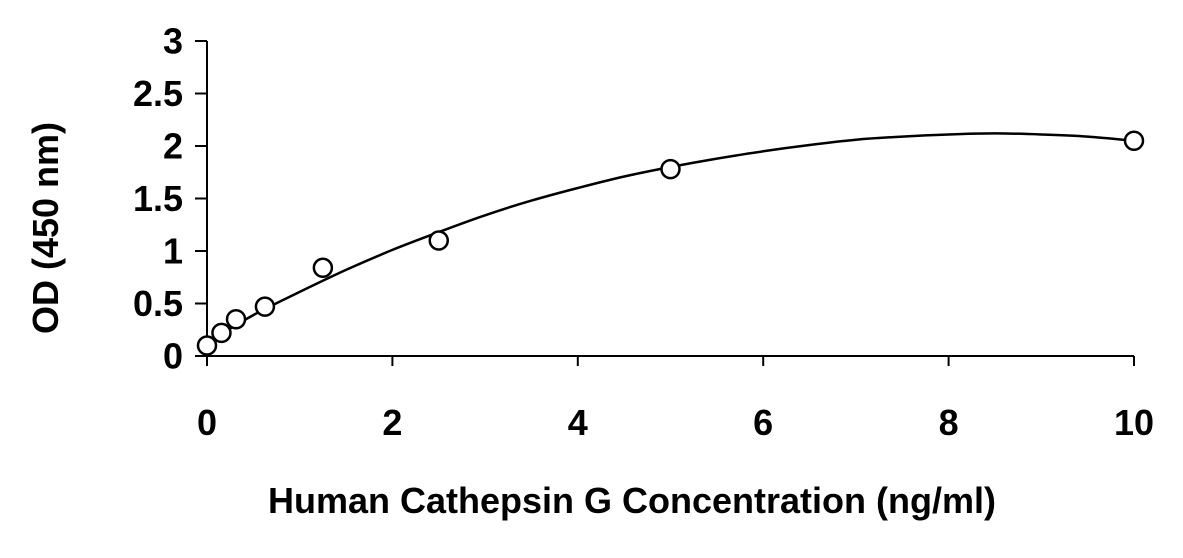 This screenshot has width=1183, height=558. Describe the element at coordinates (158, 303) in the screenshot. I see `y-tick-label: 0.5` at that location.